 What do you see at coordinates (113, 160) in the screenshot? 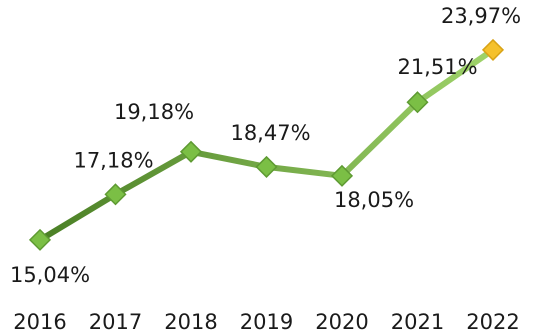
I see `data-label-2017: 17,18%` at bounding box center [113, 160].